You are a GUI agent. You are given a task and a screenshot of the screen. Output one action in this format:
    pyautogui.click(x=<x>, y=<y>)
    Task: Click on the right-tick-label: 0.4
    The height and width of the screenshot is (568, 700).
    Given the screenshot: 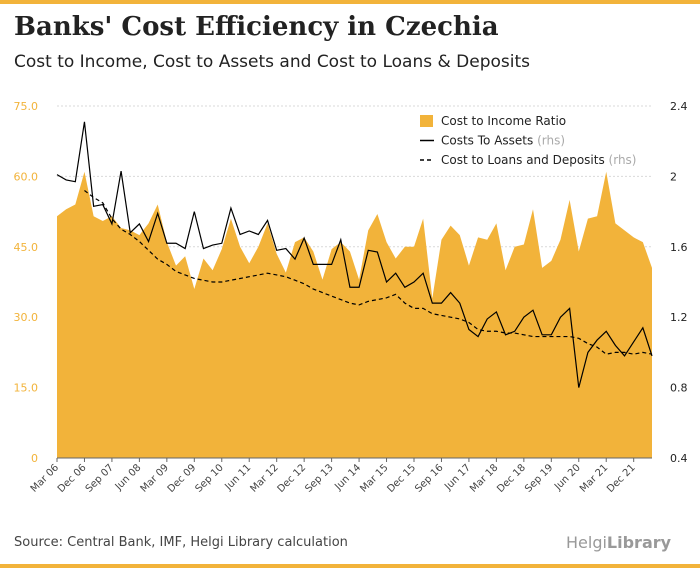 What is the action you would take?
    pyautogui.click(x=679, y=458)
    